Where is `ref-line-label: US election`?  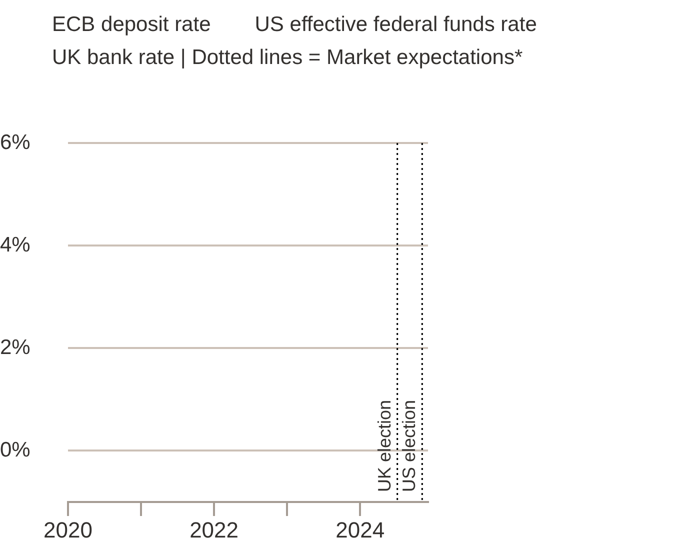
ref-line-label: US election is located at coordinates (409, 446).